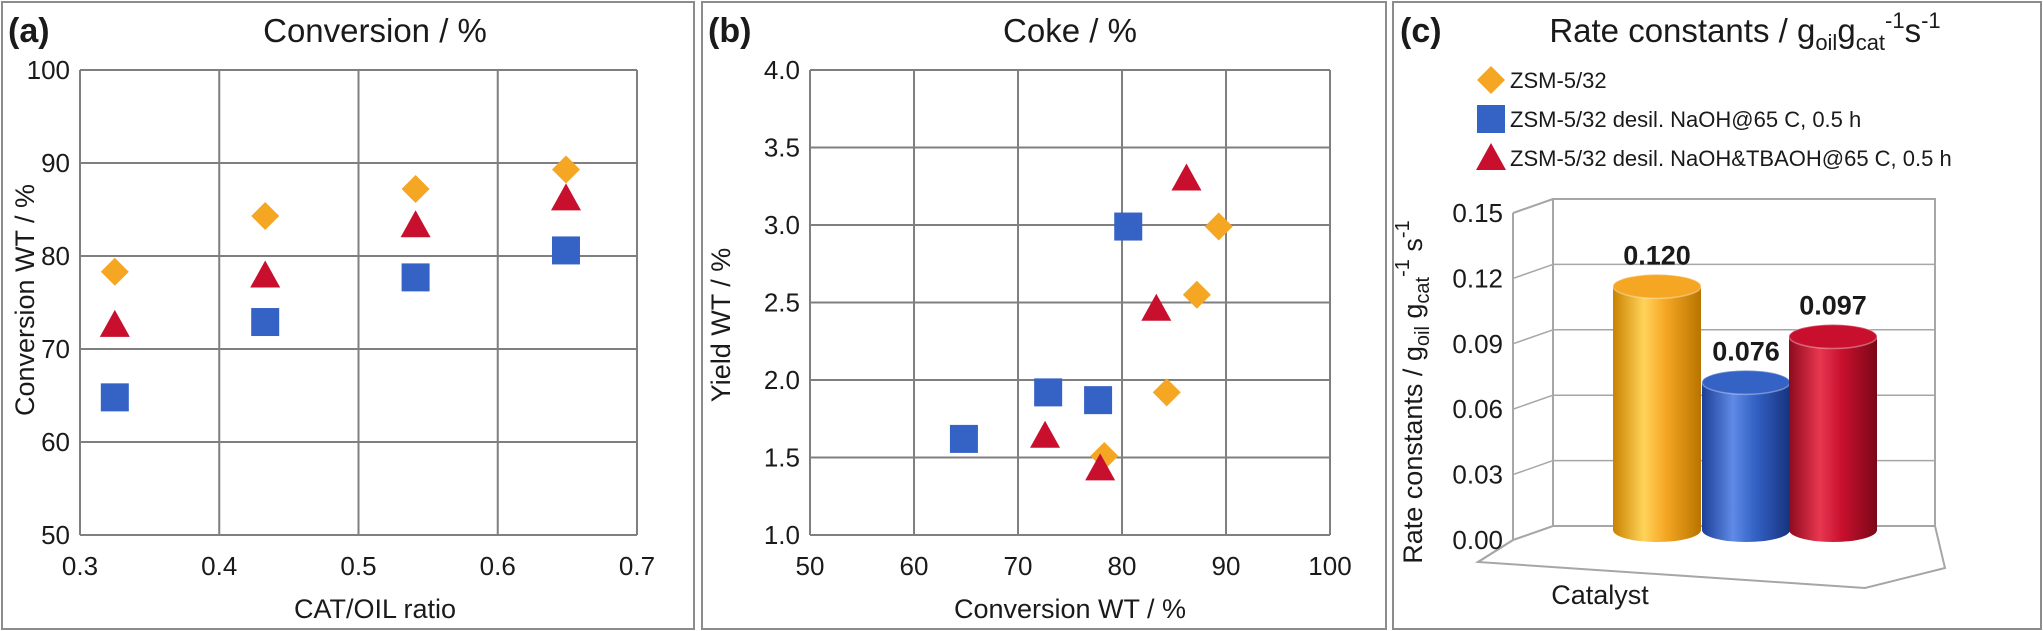 The width and height of the screenshot is (2043, 631). What do you see at coordinates (1128, 226) in the screenshot?
I see `panel-b-point-s1-p3` at bounding box center [1128, 226].